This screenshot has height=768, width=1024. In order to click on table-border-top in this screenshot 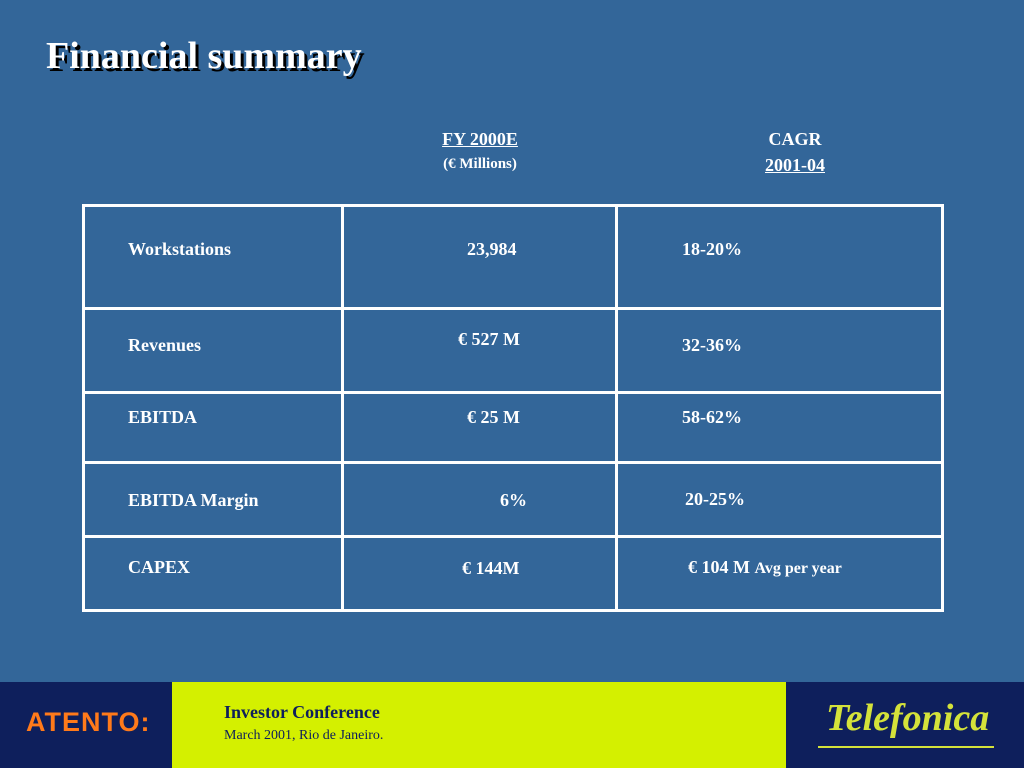, I will do `click(513, 205)`.